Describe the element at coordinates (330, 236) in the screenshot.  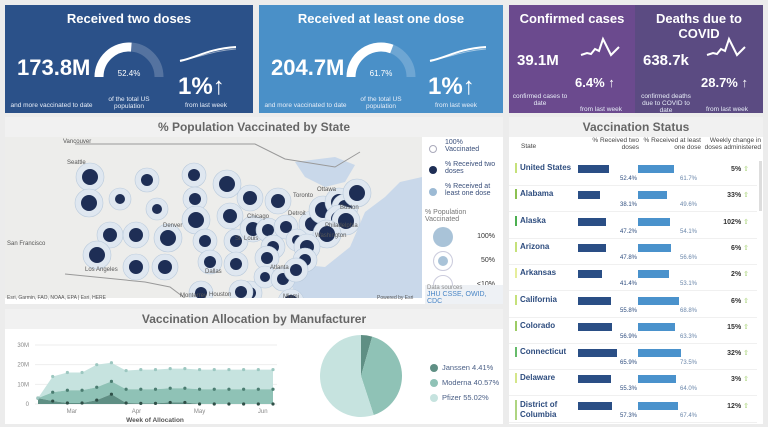
I see `city-label: Washington` at that location.